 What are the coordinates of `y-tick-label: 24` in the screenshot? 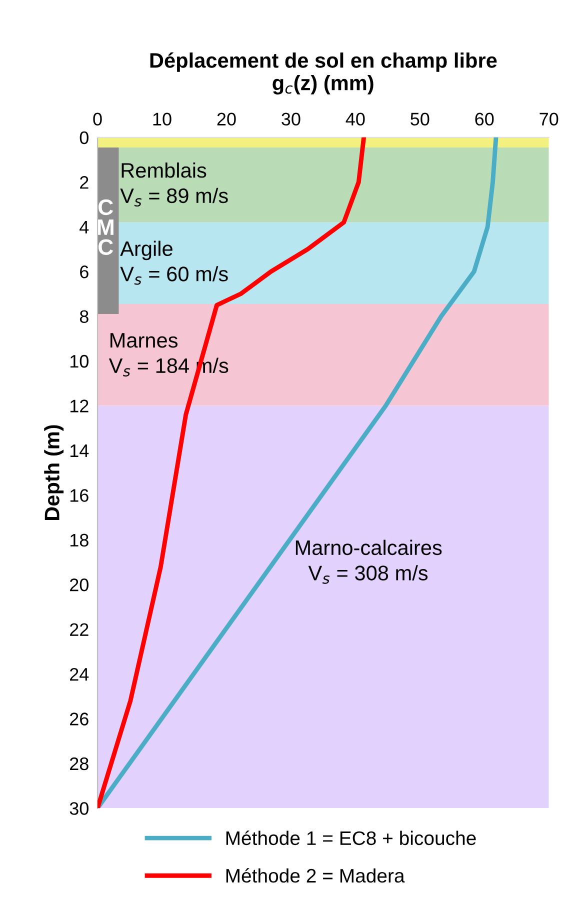 It's located at (79, 674).